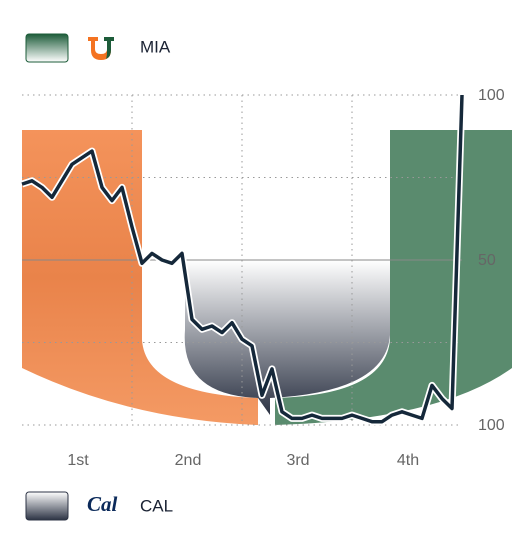 This screenshot has width=526, height=534. Describe the element at coordinates (408, 460) in the screenshot. I see `x-tick-label: 4th` at that location.